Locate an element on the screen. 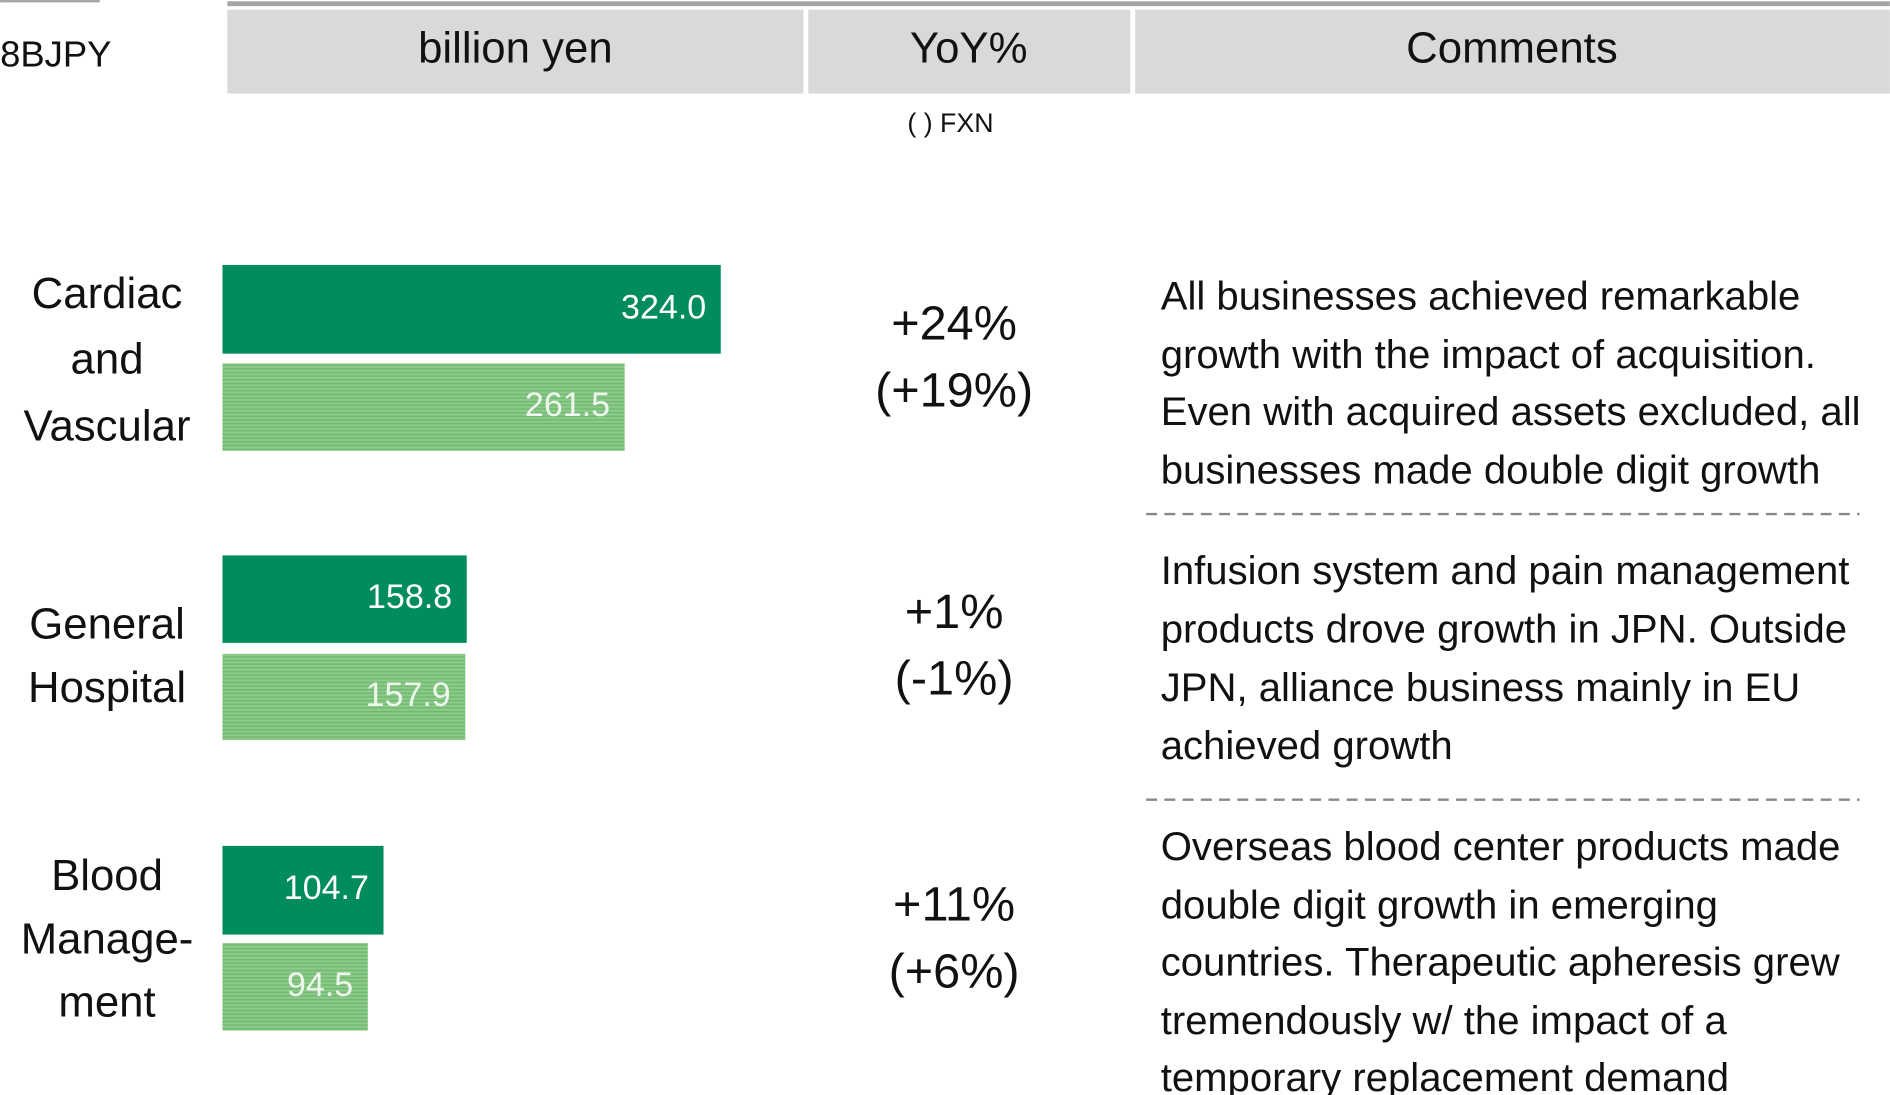 The image size is (1890, 1095). unit: 8BJPY is located at coordinates (55, 54).